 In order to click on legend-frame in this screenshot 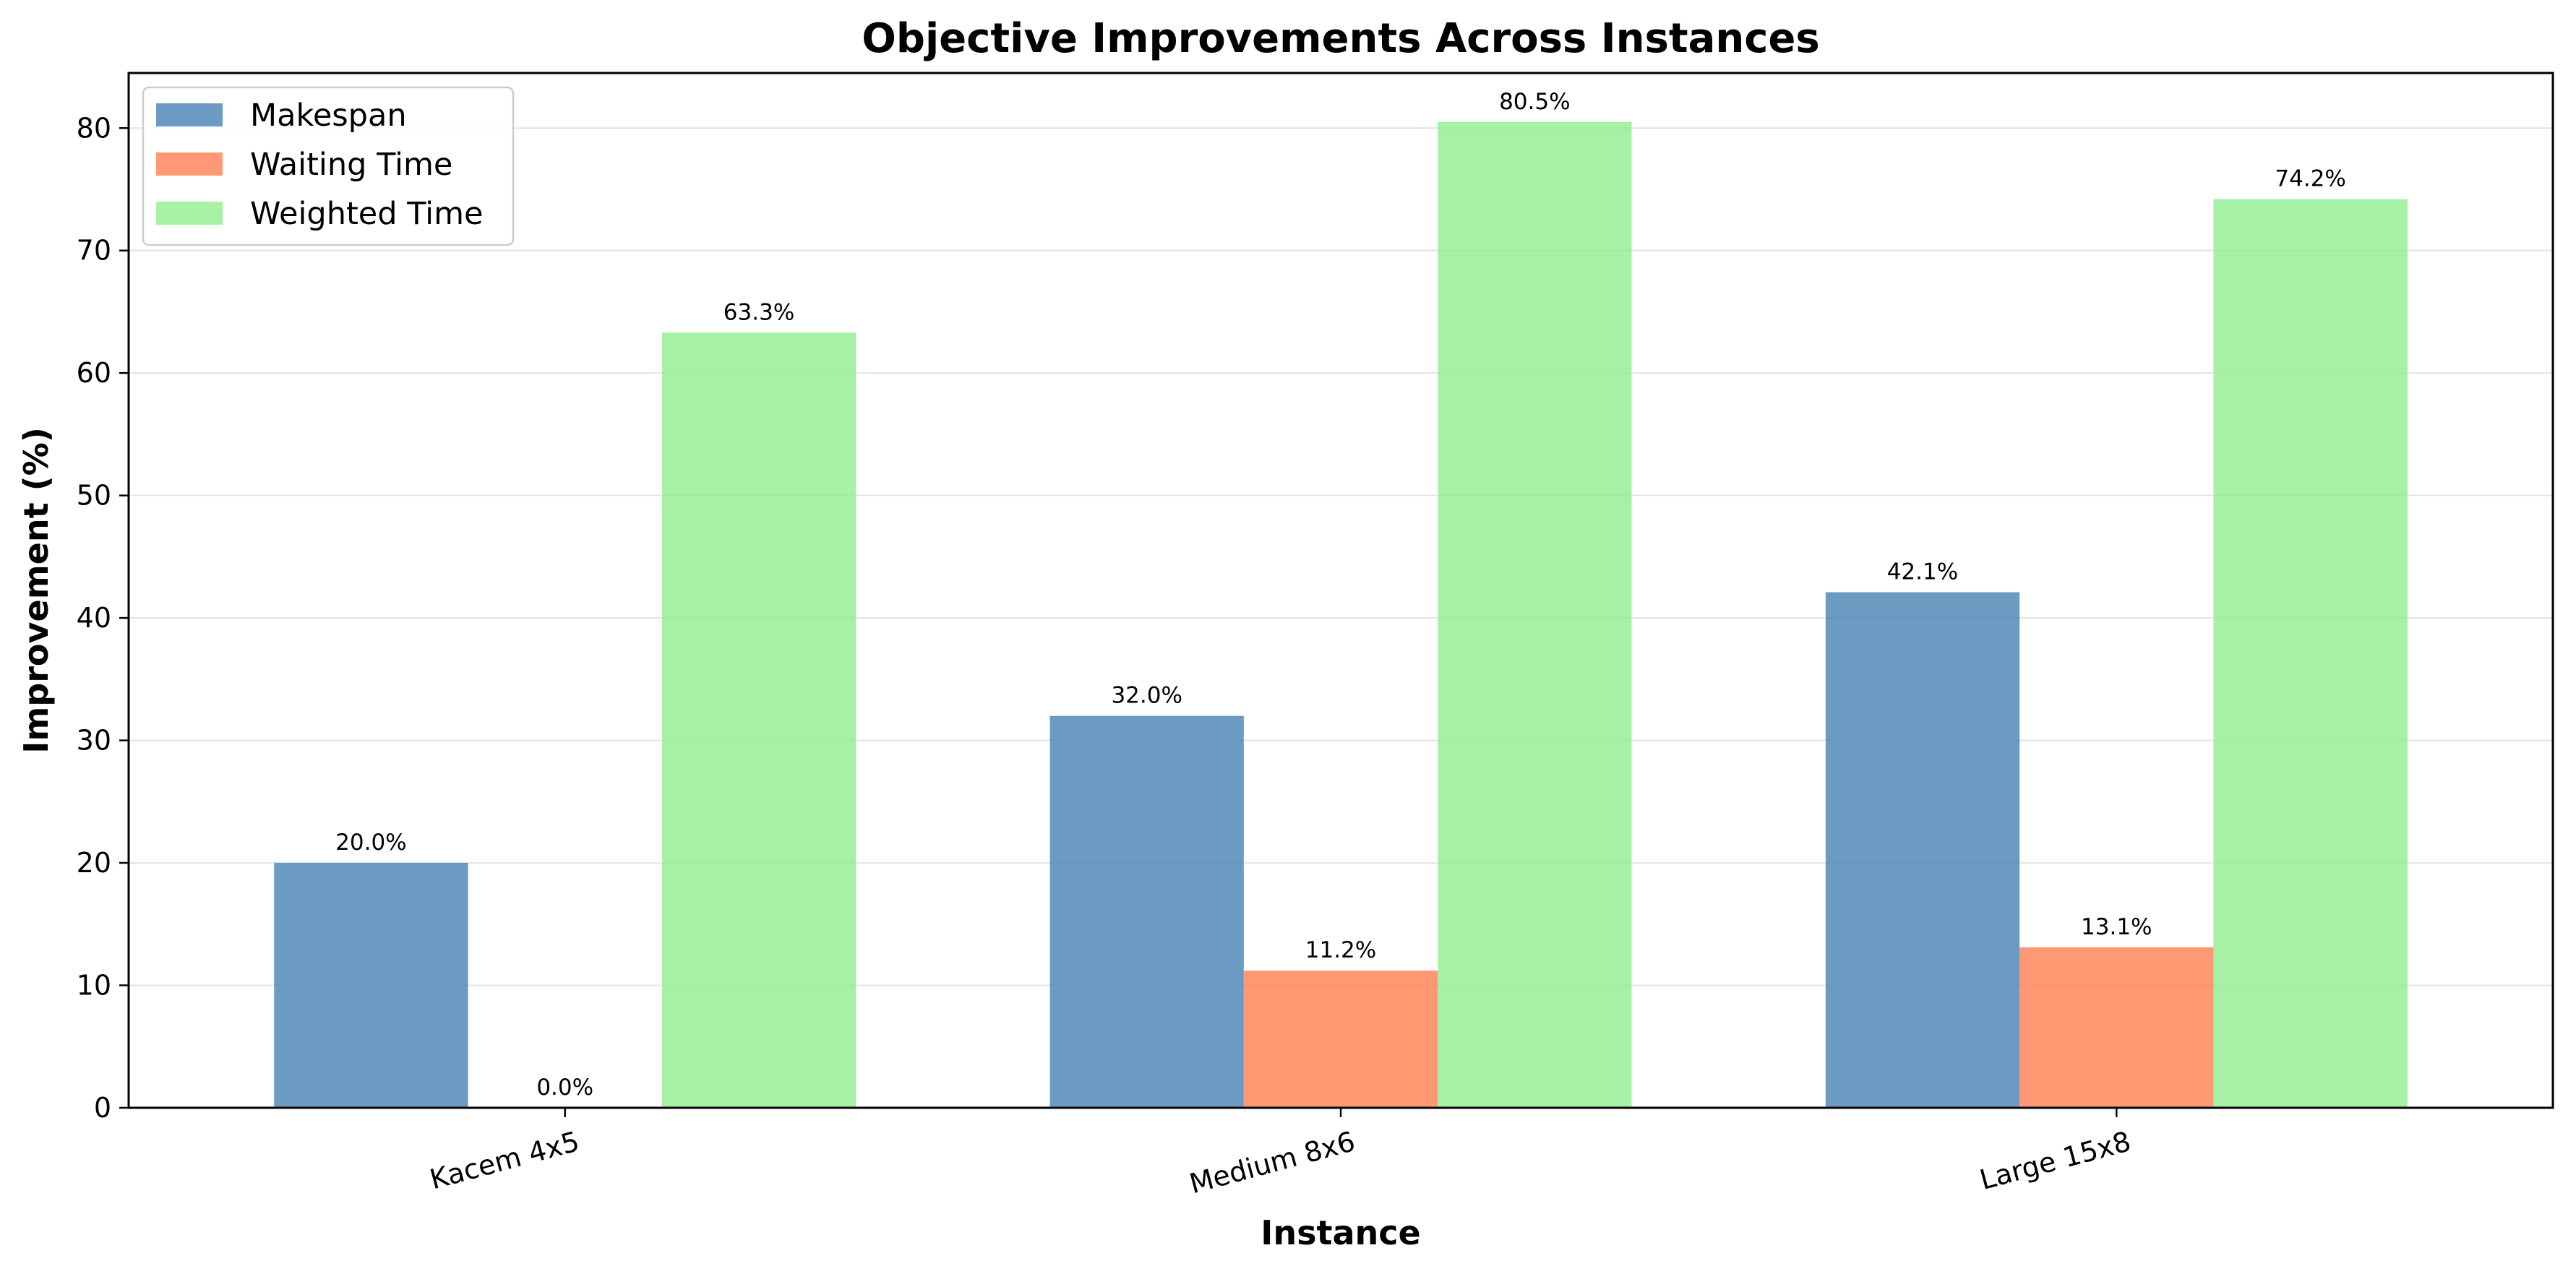, I will do `click(329, 166)`.